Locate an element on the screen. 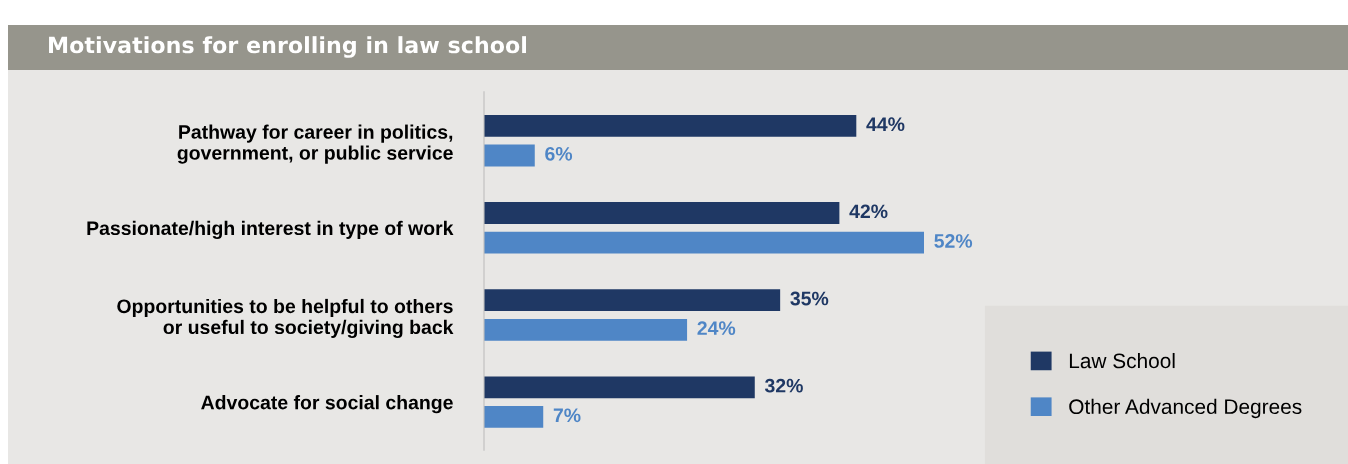 The height and width of the screenshot is (464, 1348). y-tick-label: Advocate for social change is located at coordinates (327, 404).